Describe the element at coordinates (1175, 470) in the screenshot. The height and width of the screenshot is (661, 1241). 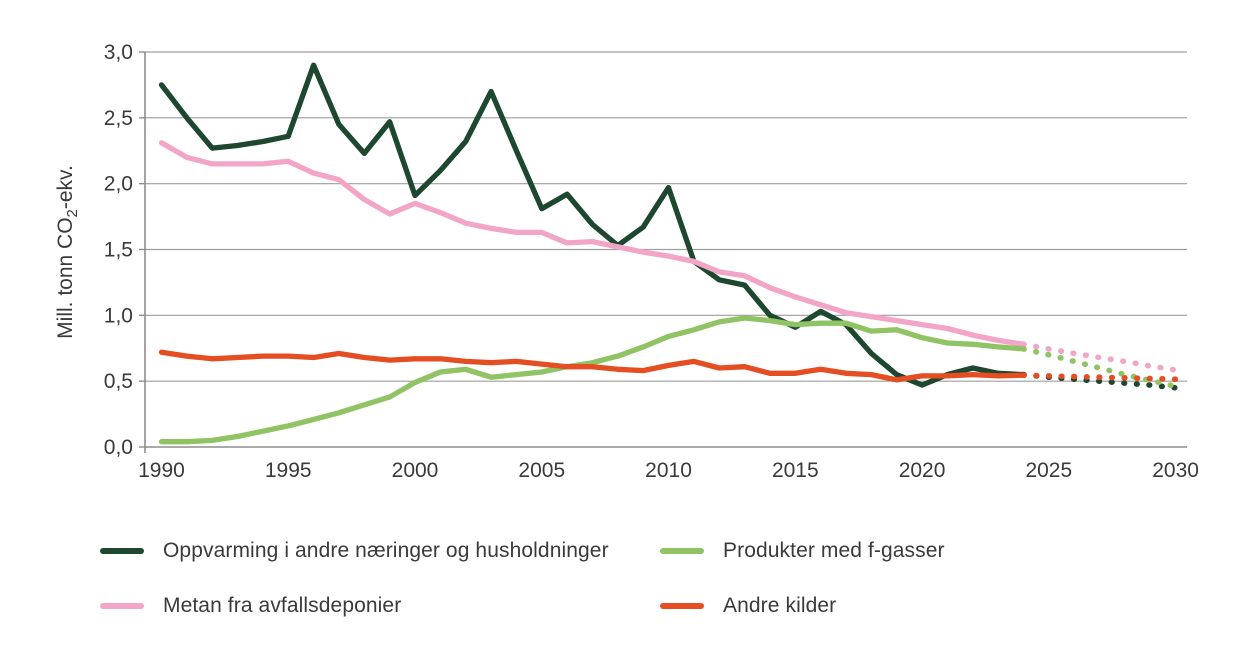
I see `x-tick-label: 2030` at that location.